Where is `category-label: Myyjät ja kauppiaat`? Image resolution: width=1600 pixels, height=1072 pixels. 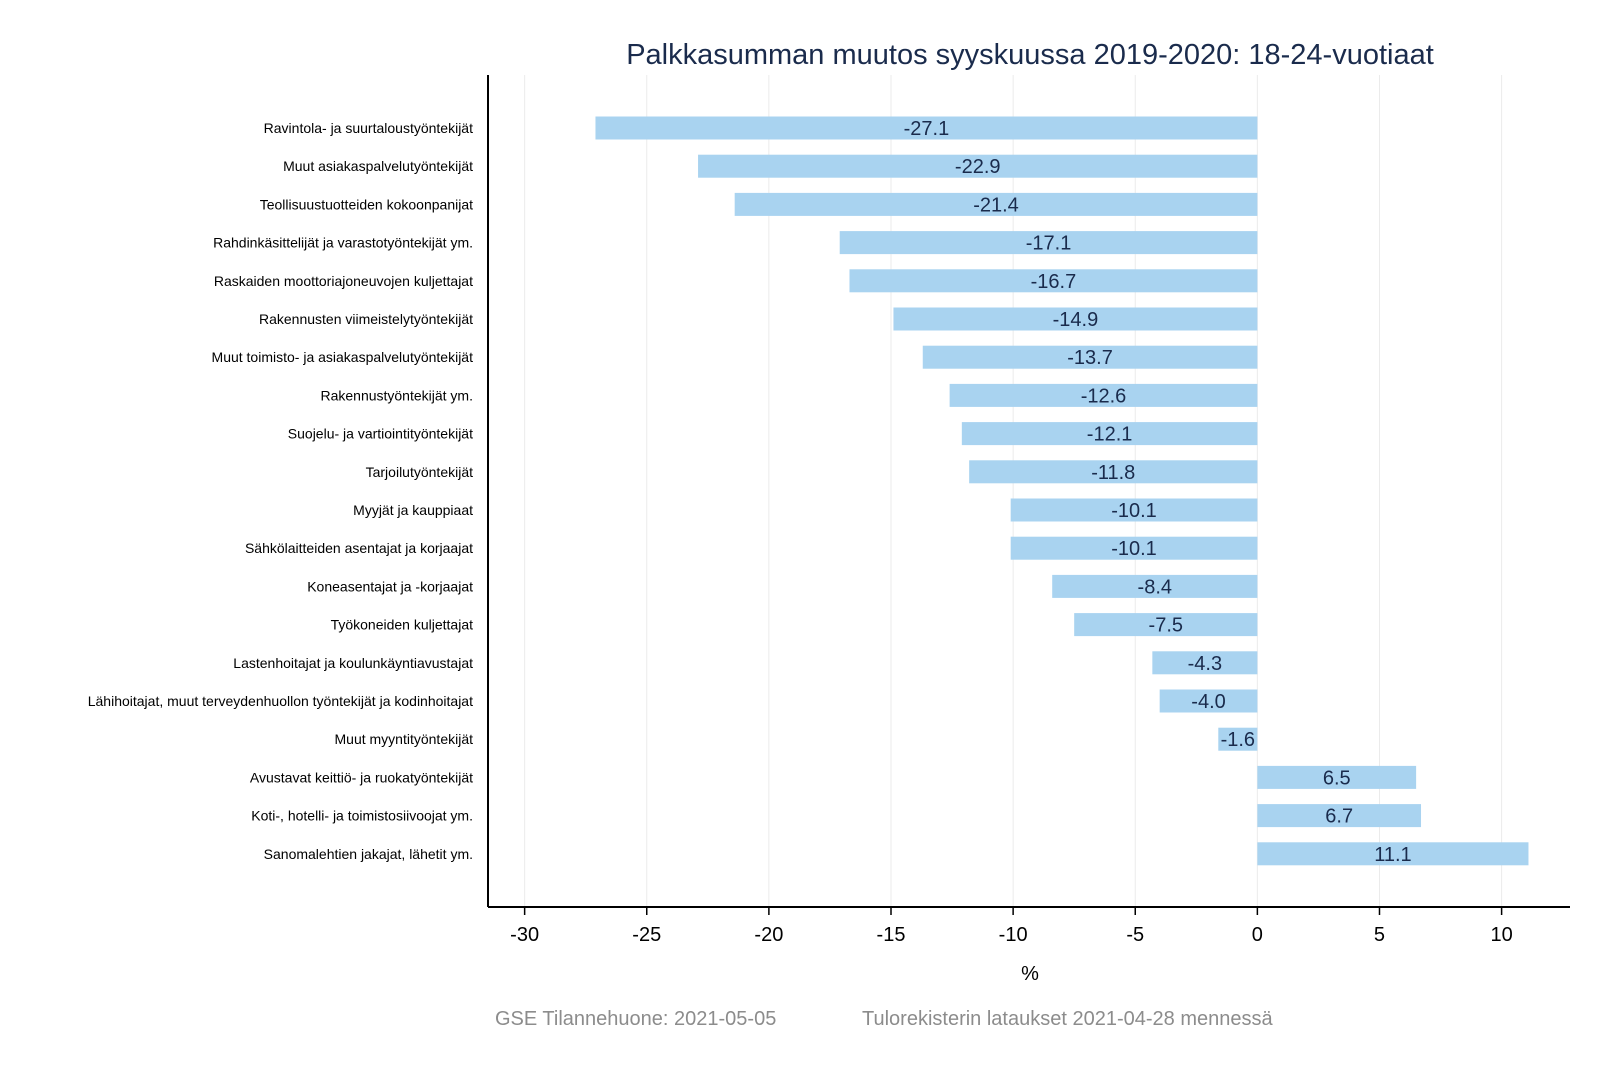
category-label: Myyjät ja kauppiaat is located at coordinates (413, 510).